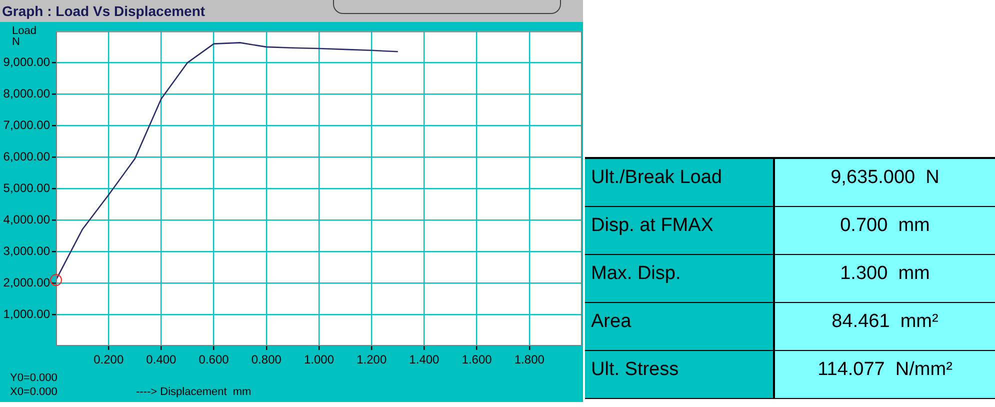 The width and height of the screenshot is (995, 407). Describe the element at coordinates (529, 359) in the screenshot. I see `x-tick-label: 1.800` at that location.